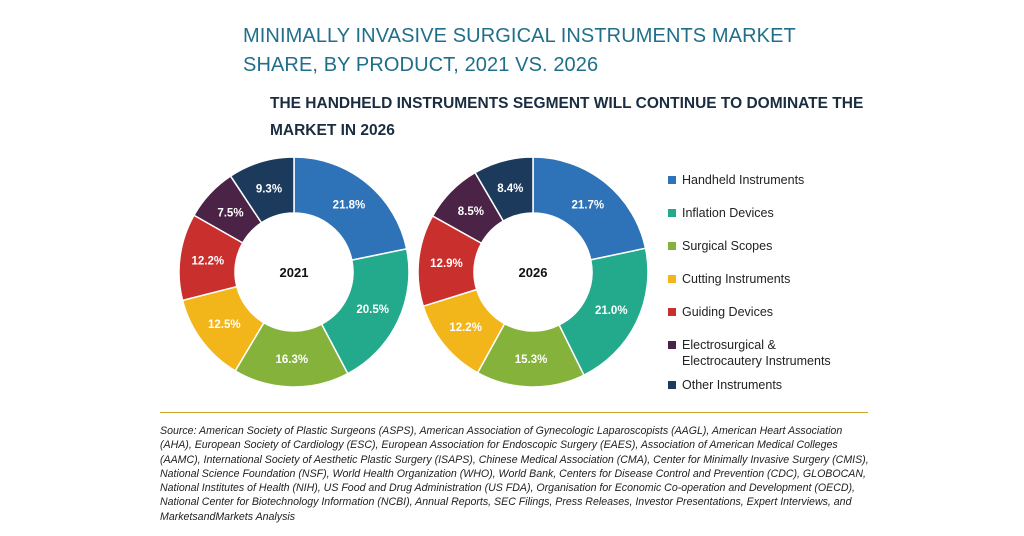 The image size is (1024, 536). What do you see at coordinates (743, 180) in the screenshot?
I see `legend-label: Handheld Instruments` at bounding box center [743, 180].